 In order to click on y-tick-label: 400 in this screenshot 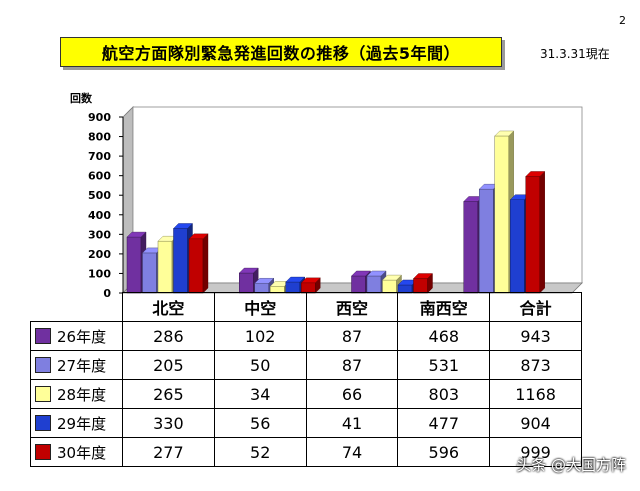, I will do `click(99, 215)`.